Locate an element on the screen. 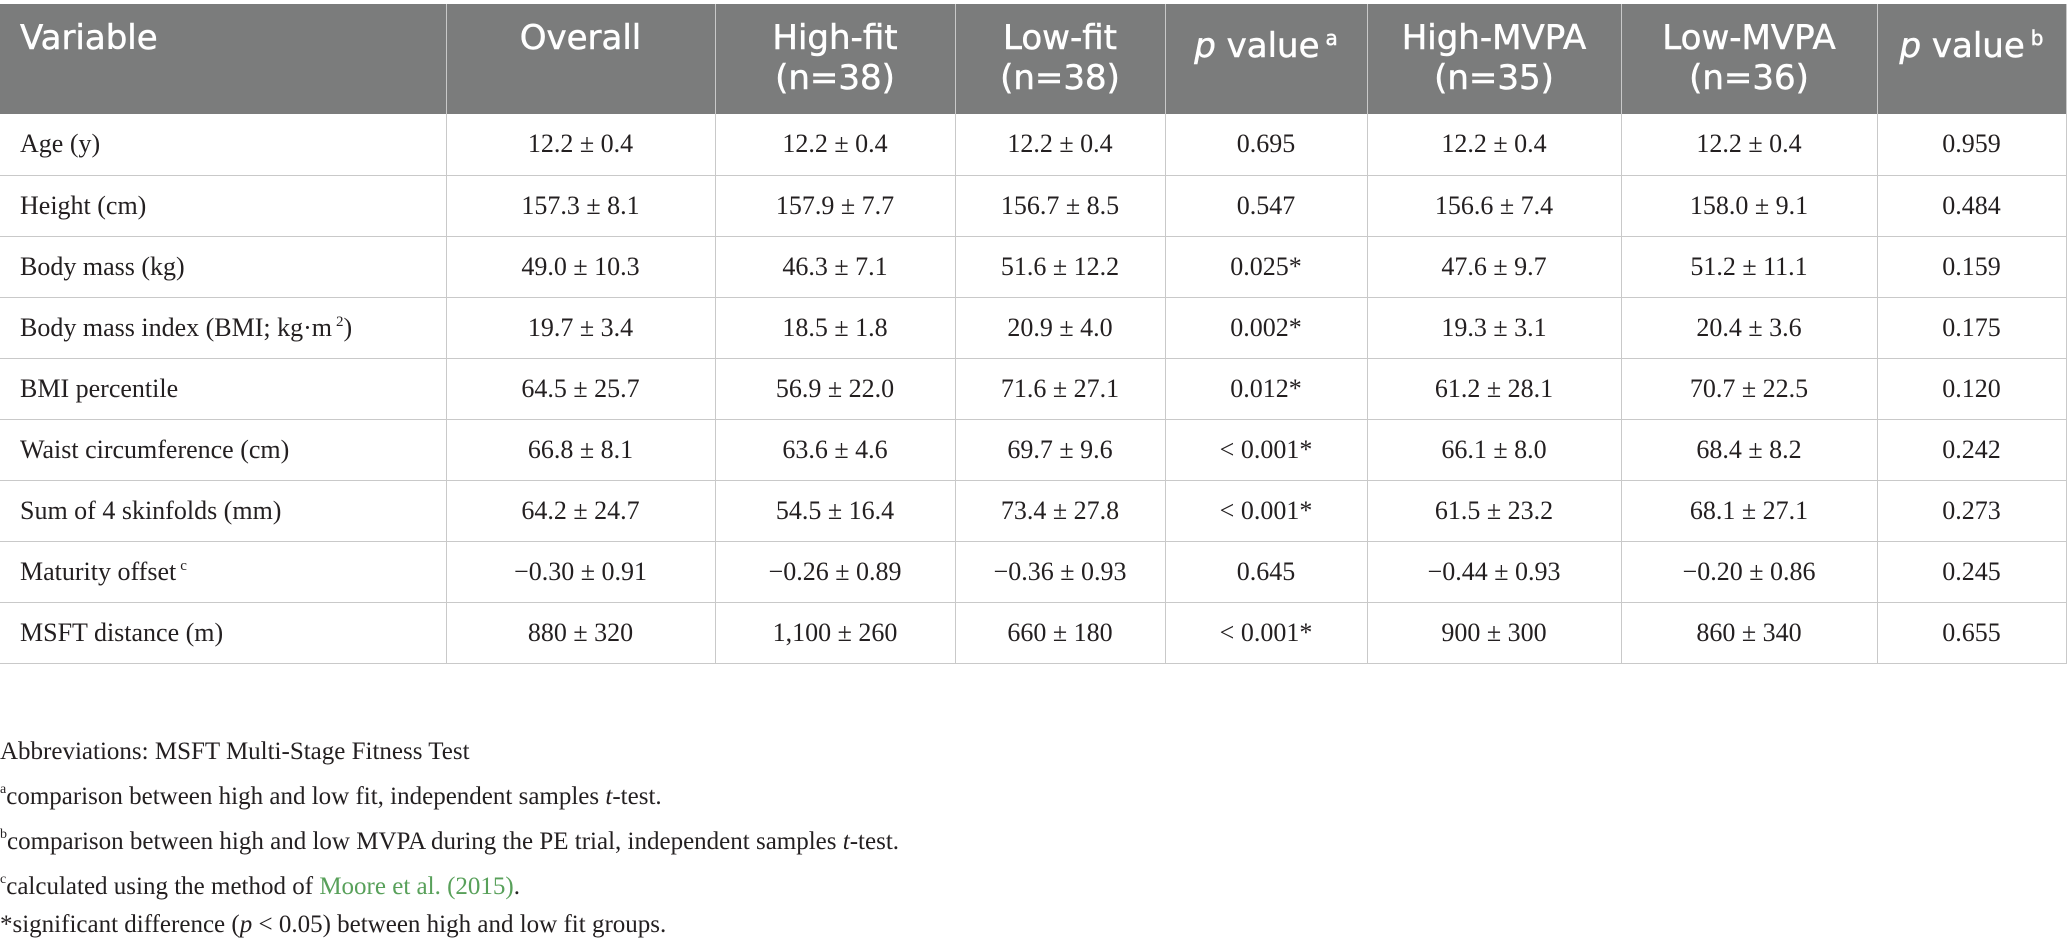  table-cell: 71.6 ± 27.1 is located at coordinates (1059, 389).